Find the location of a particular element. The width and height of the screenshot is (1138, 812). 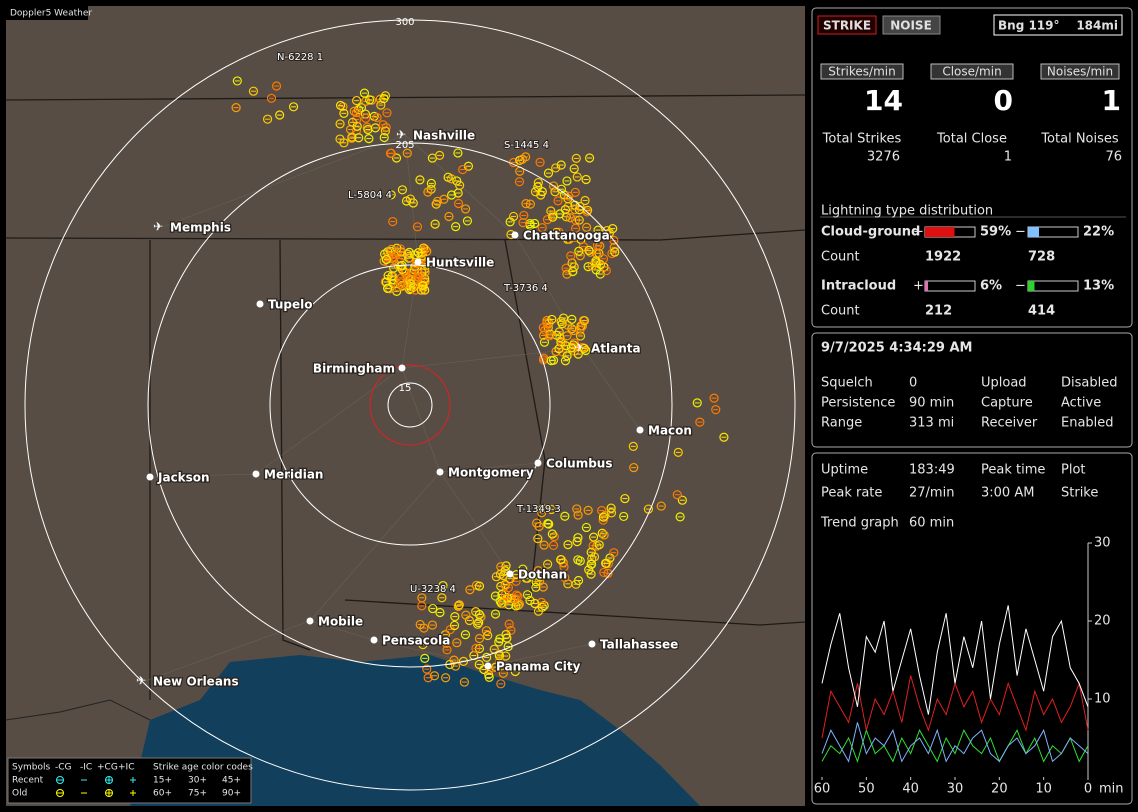

city-label: Tupelo is located at coordinates (290, 305).